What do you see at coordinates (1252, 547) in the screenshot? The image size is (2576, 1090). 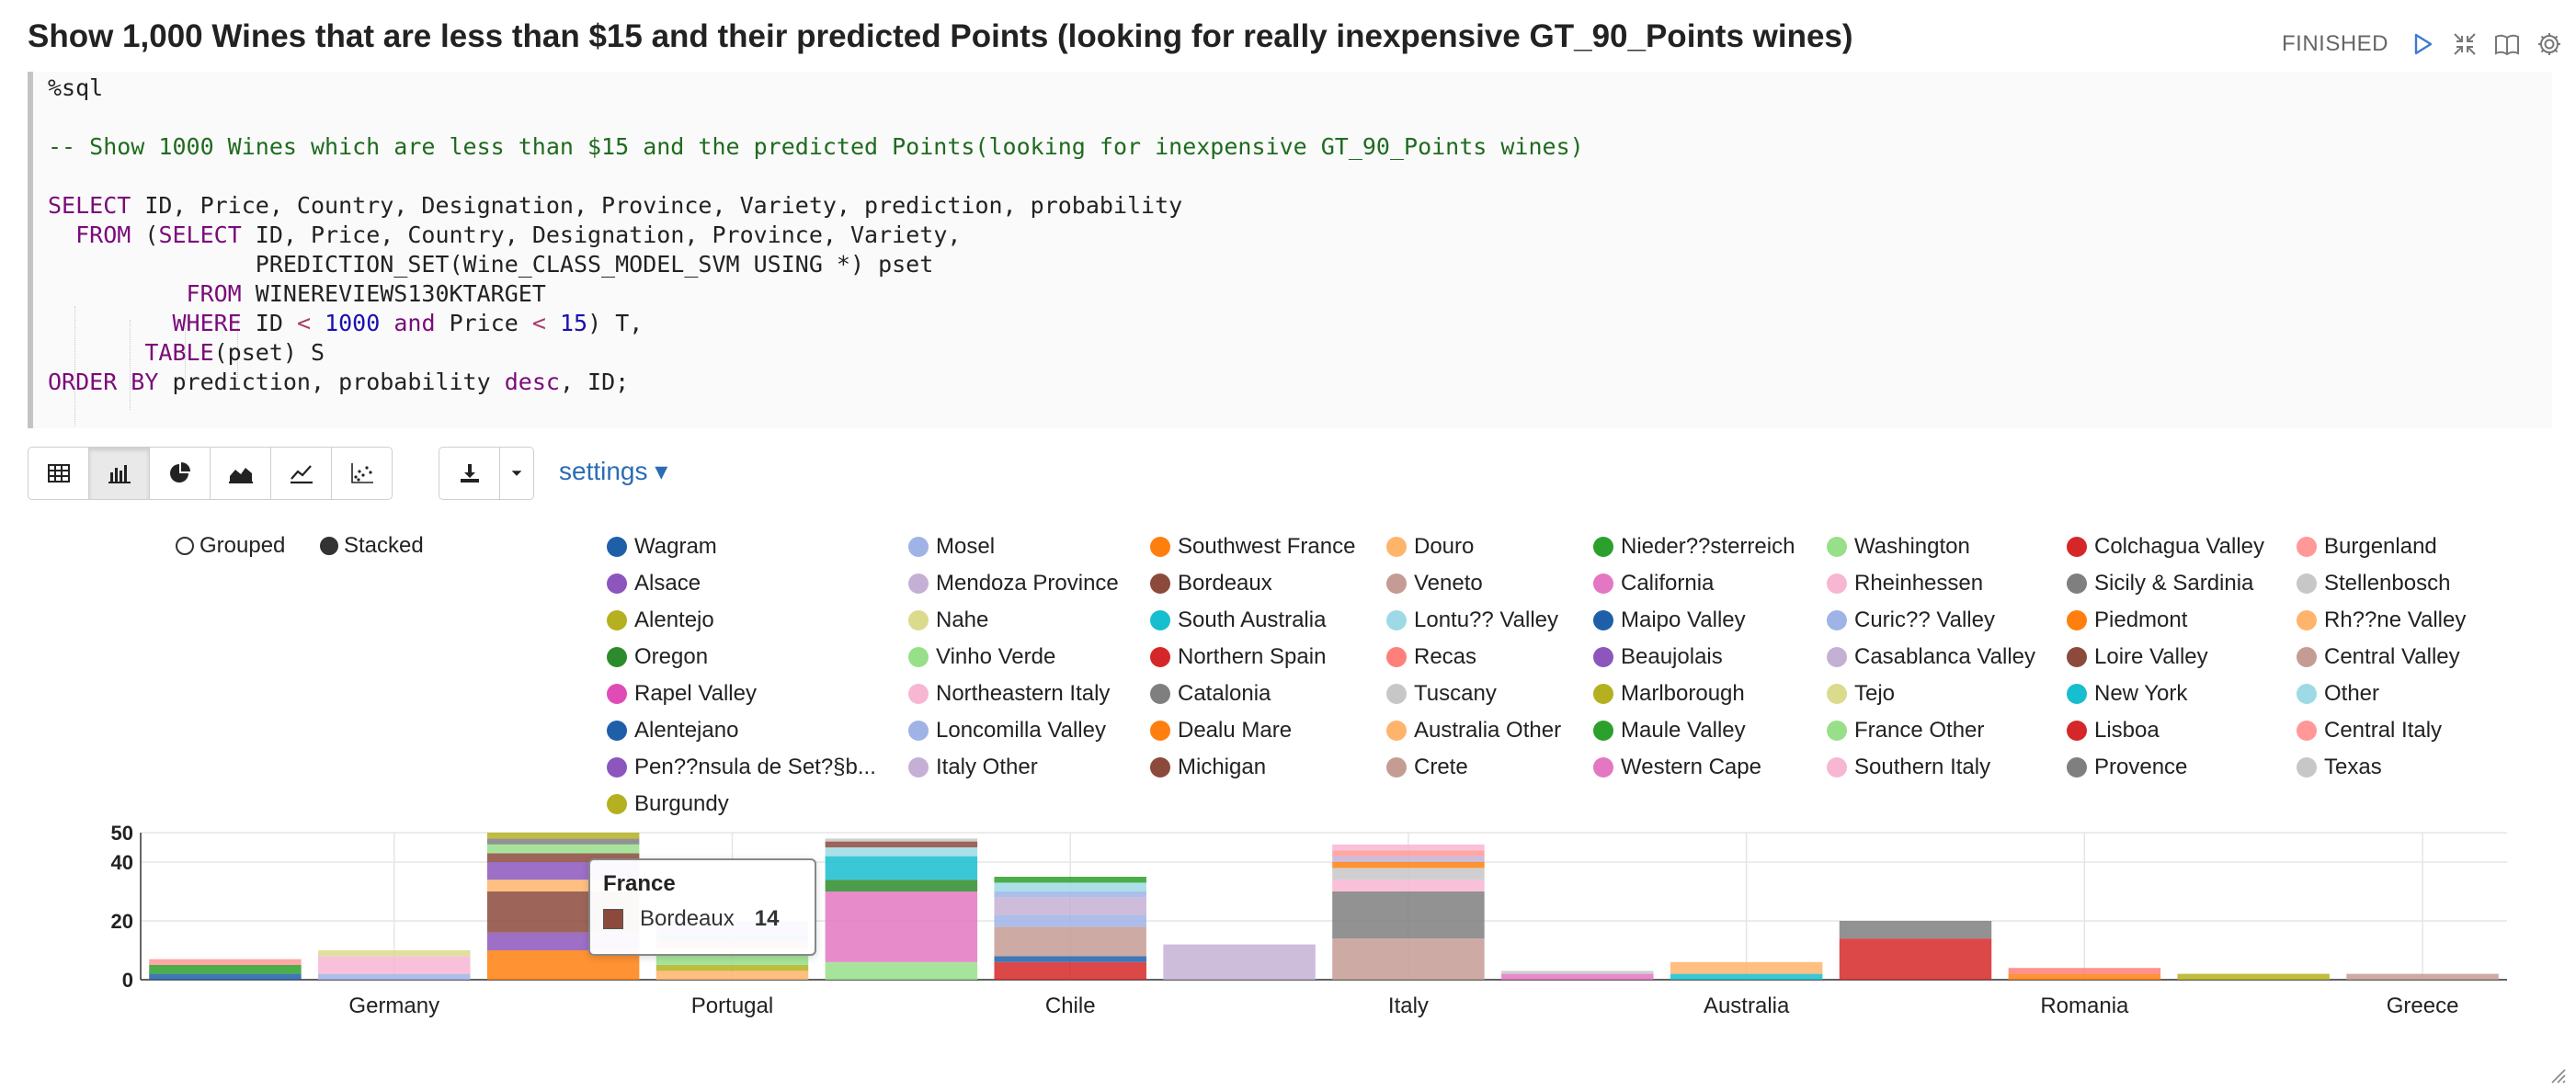 I see `legend-item: Southwest France` at bounding box center [1252, 547].